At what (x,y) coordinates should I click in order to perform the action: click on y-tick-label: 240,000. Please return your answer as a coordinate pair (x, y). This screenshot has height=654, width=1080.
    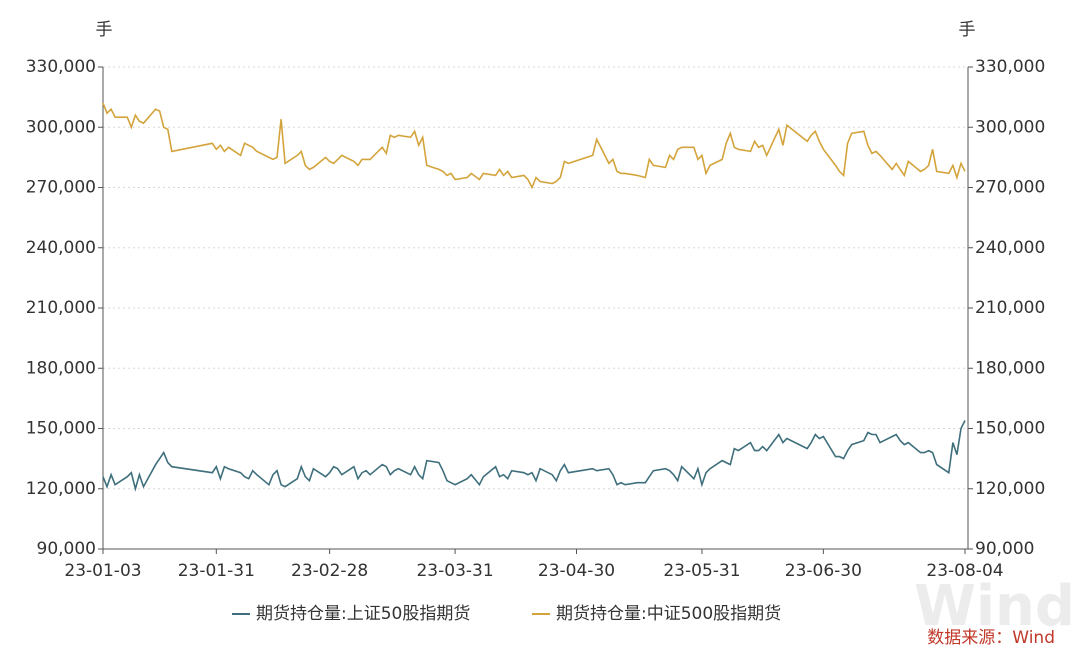
    Looking at the image, I should click on (61, 248).